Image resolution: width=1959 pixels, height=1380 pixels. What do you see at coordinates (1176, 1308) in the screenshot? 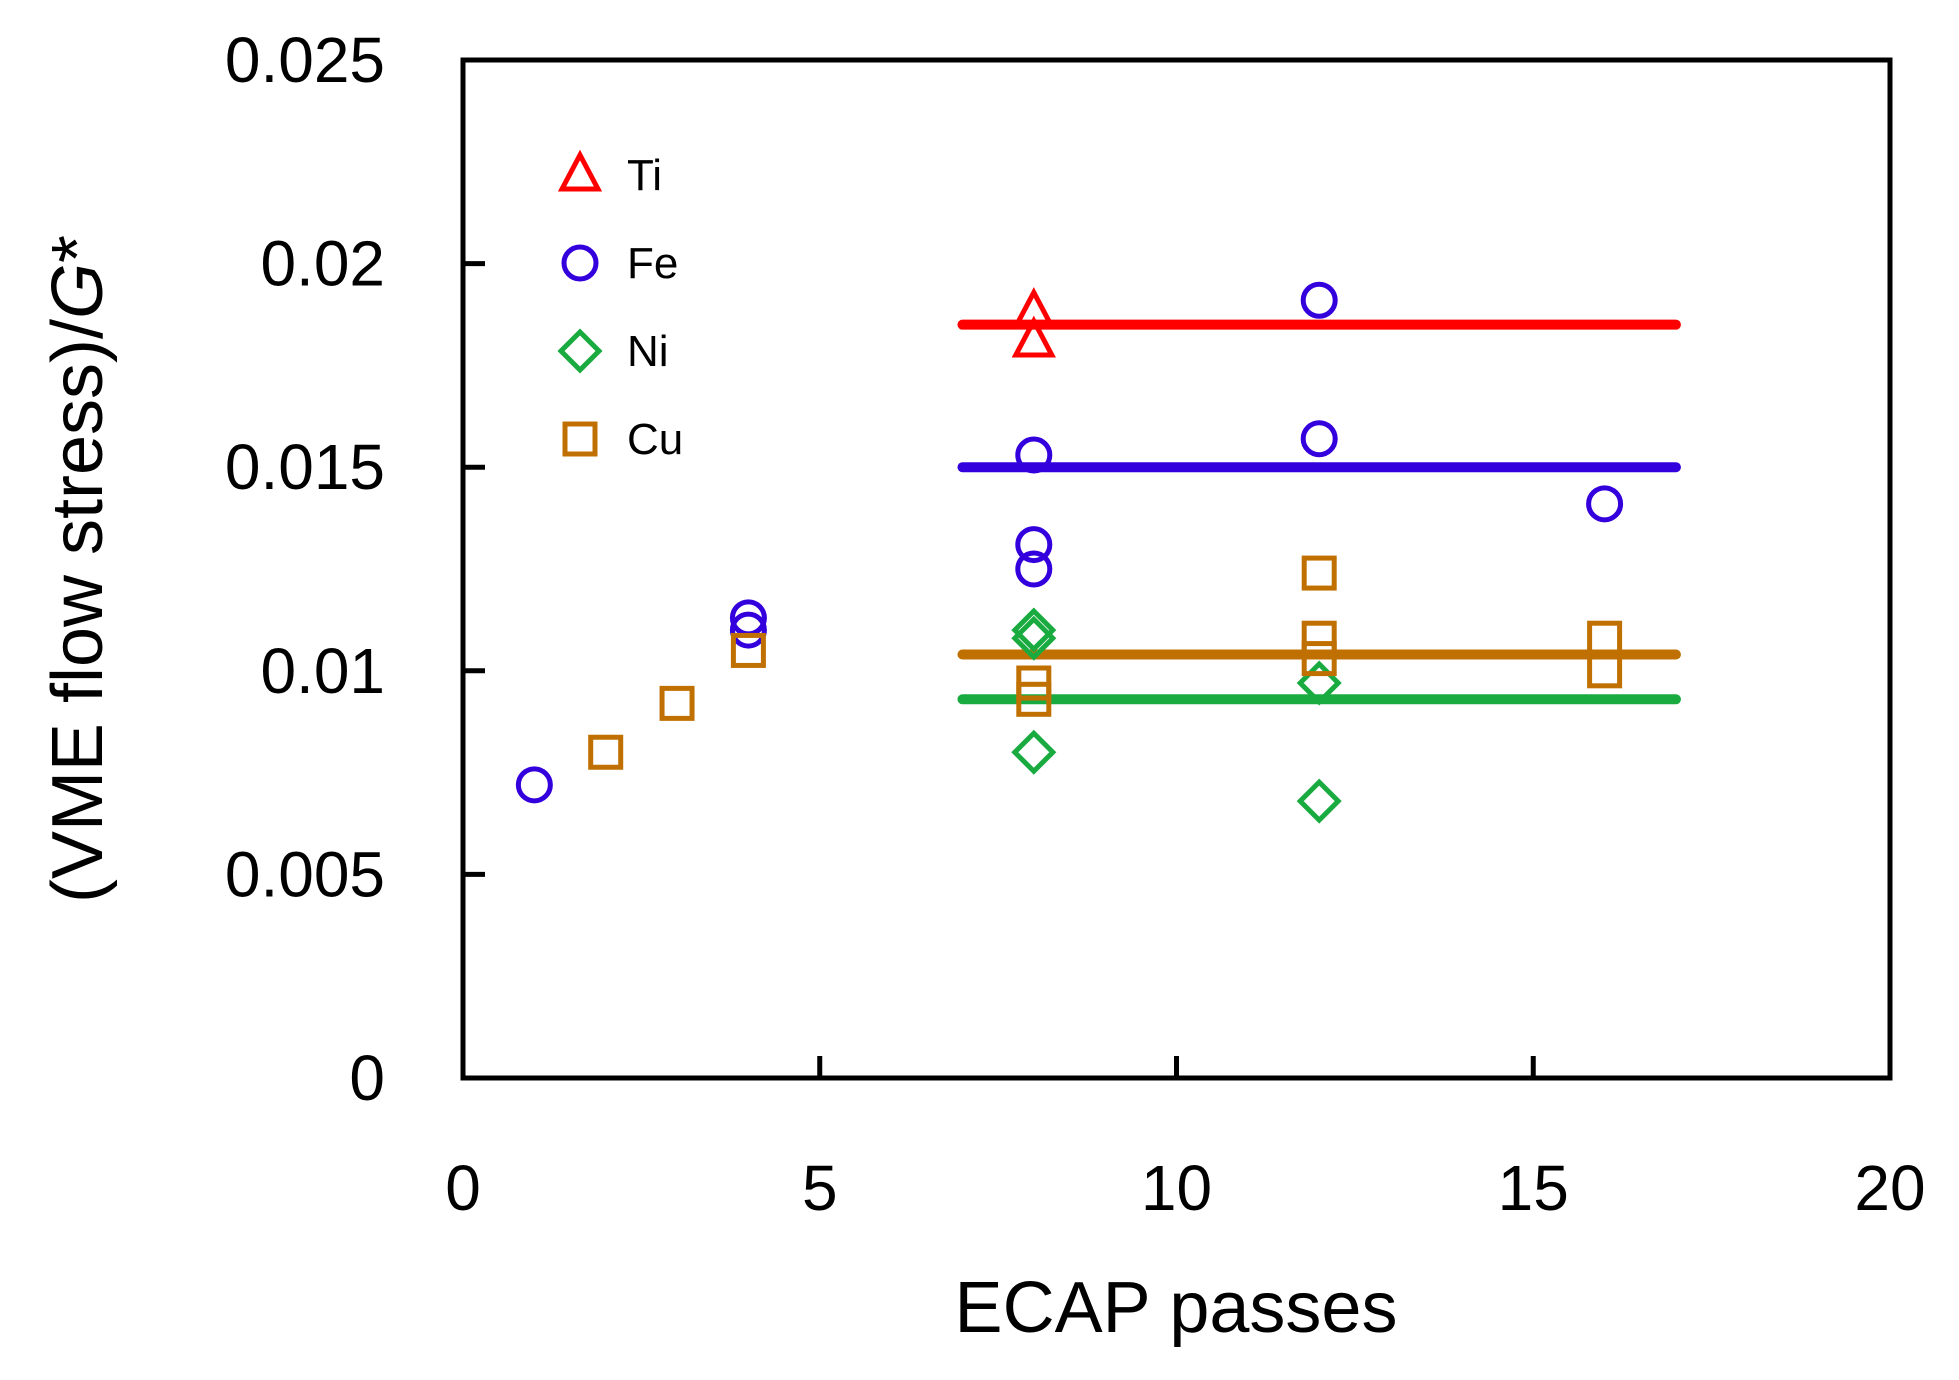
I see `x-axis-title: ECAP passes` at bounding box center [1176, 1308].